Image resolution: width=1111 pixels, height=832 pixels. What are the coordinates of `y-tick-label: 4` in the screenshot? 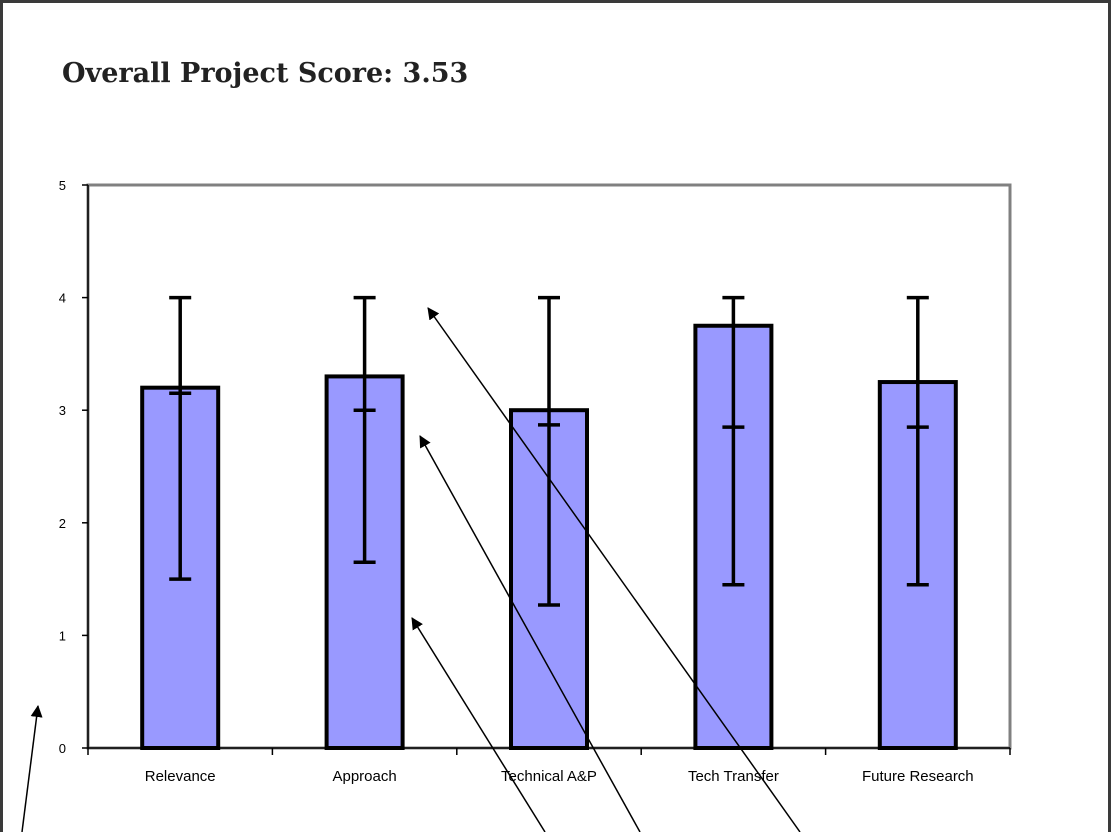 It's located at (62, 298).